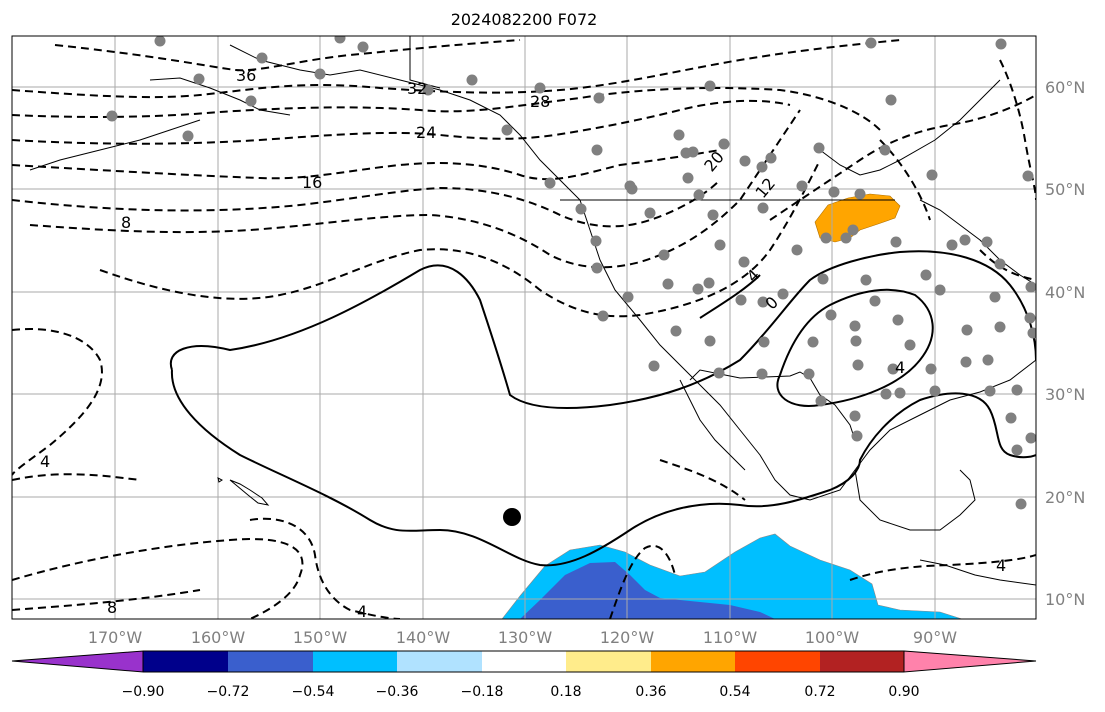 The width and height of the screenshot is (1105, 712). I want to click on lon-label-100w: 100°W, so click(832, 637).